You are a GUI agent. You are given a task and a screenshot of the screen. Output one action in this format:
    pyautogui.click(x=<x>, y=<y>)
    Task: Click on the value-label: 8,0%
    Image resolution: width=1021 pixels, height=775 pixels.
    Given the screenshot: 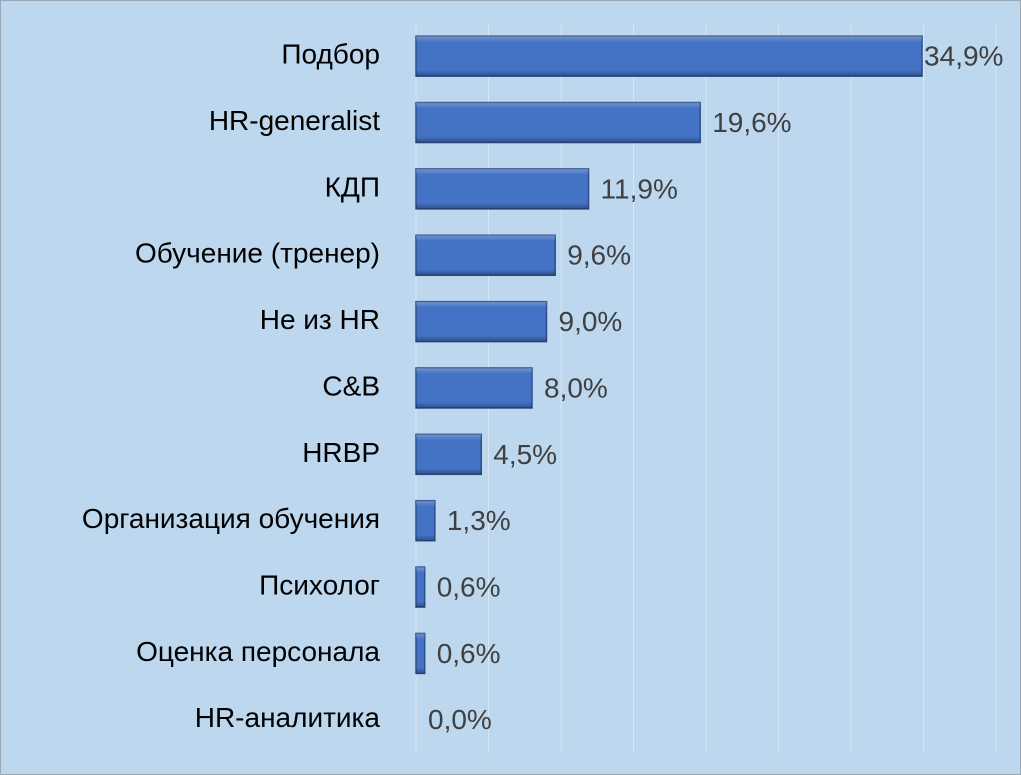 What is the action you would take?
    pyautogui.click(x=576, y=387)
    